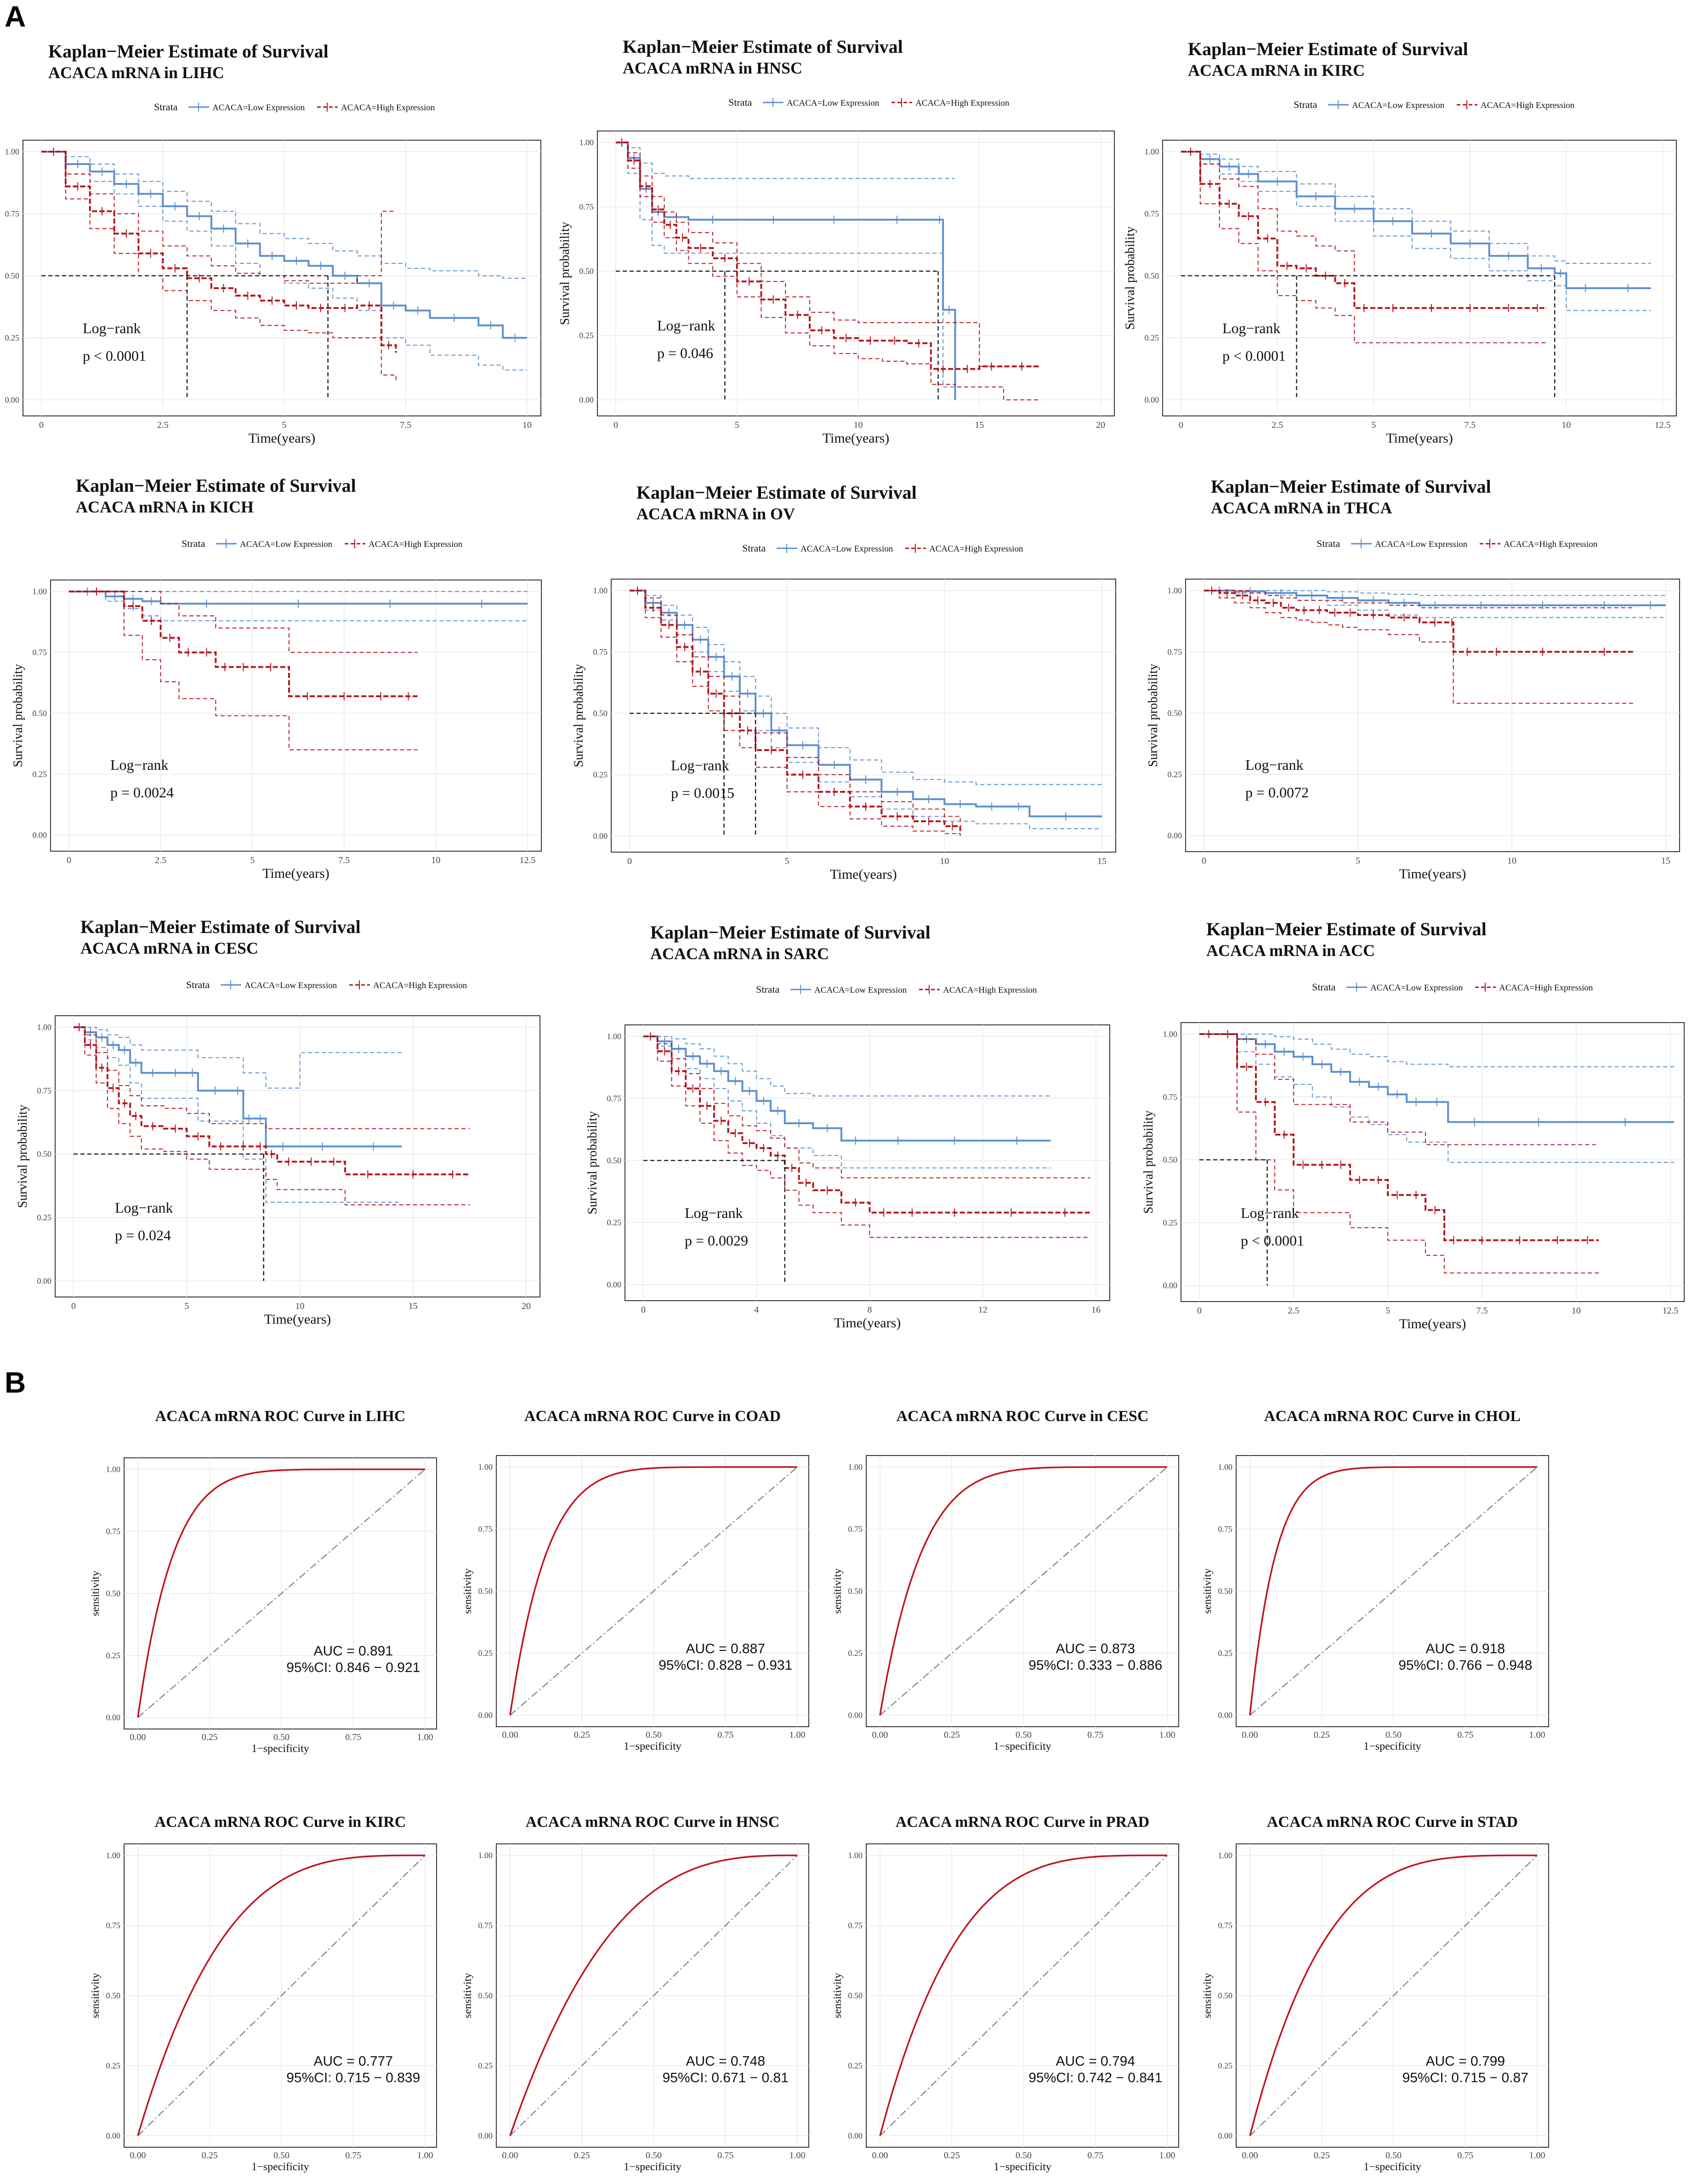 The height and width of the screenshot is (2184, 1692). Describe the element at coordinates (353, 1651) in the screenshot. I see `auc-label: AUC = 0.891` at that location.